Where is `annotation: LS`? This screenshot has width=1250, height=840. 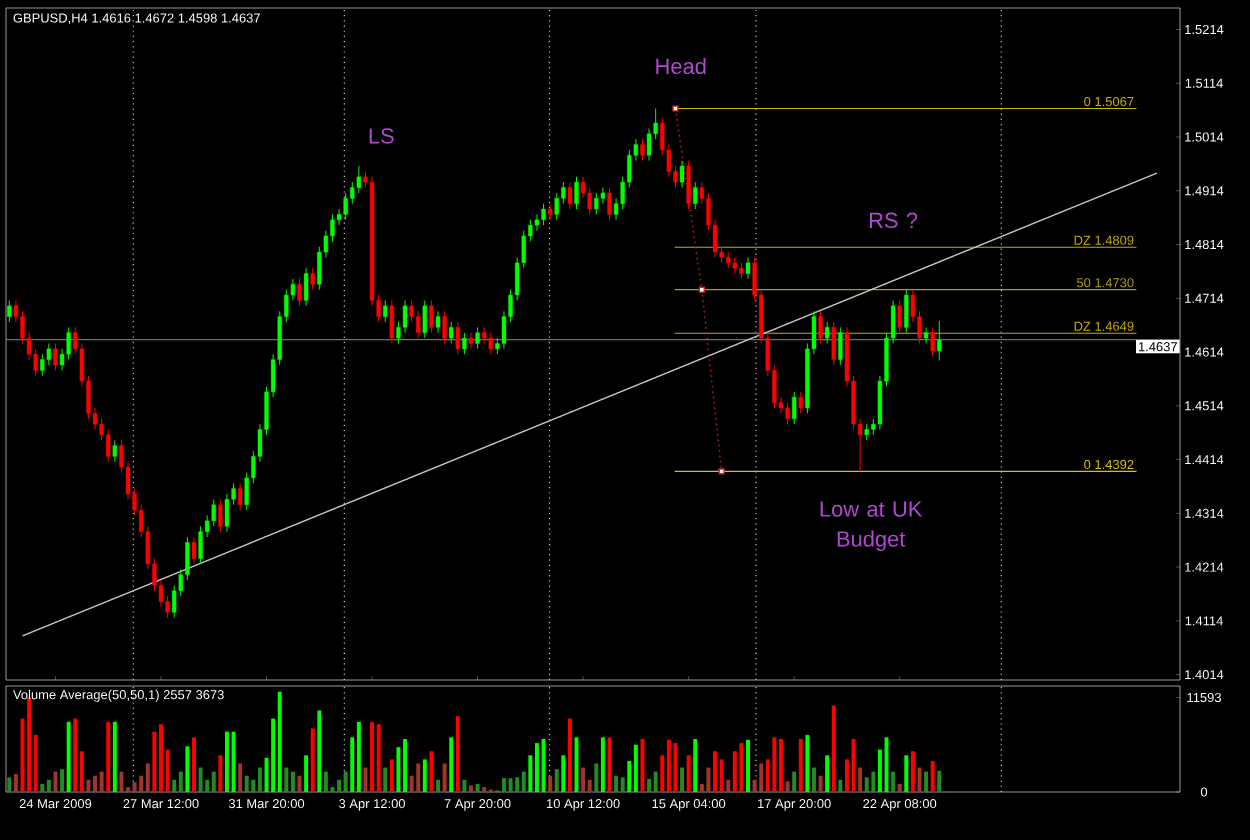
annotation: LS is located at coordinates (381, 136).